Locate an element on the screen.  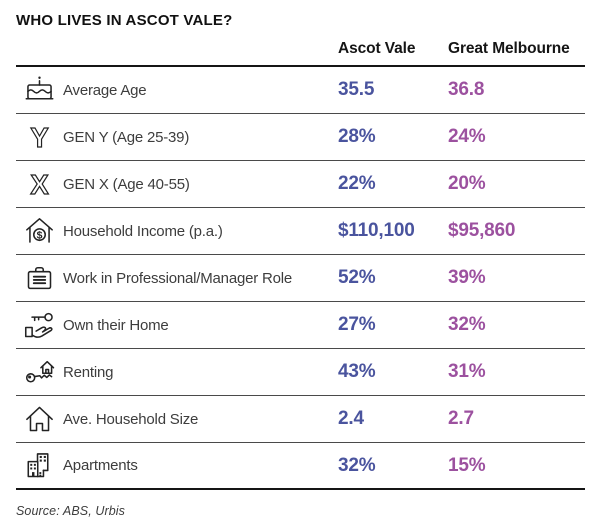
value-ascot-vale: 2.4 is located at coordinates (351, 418).